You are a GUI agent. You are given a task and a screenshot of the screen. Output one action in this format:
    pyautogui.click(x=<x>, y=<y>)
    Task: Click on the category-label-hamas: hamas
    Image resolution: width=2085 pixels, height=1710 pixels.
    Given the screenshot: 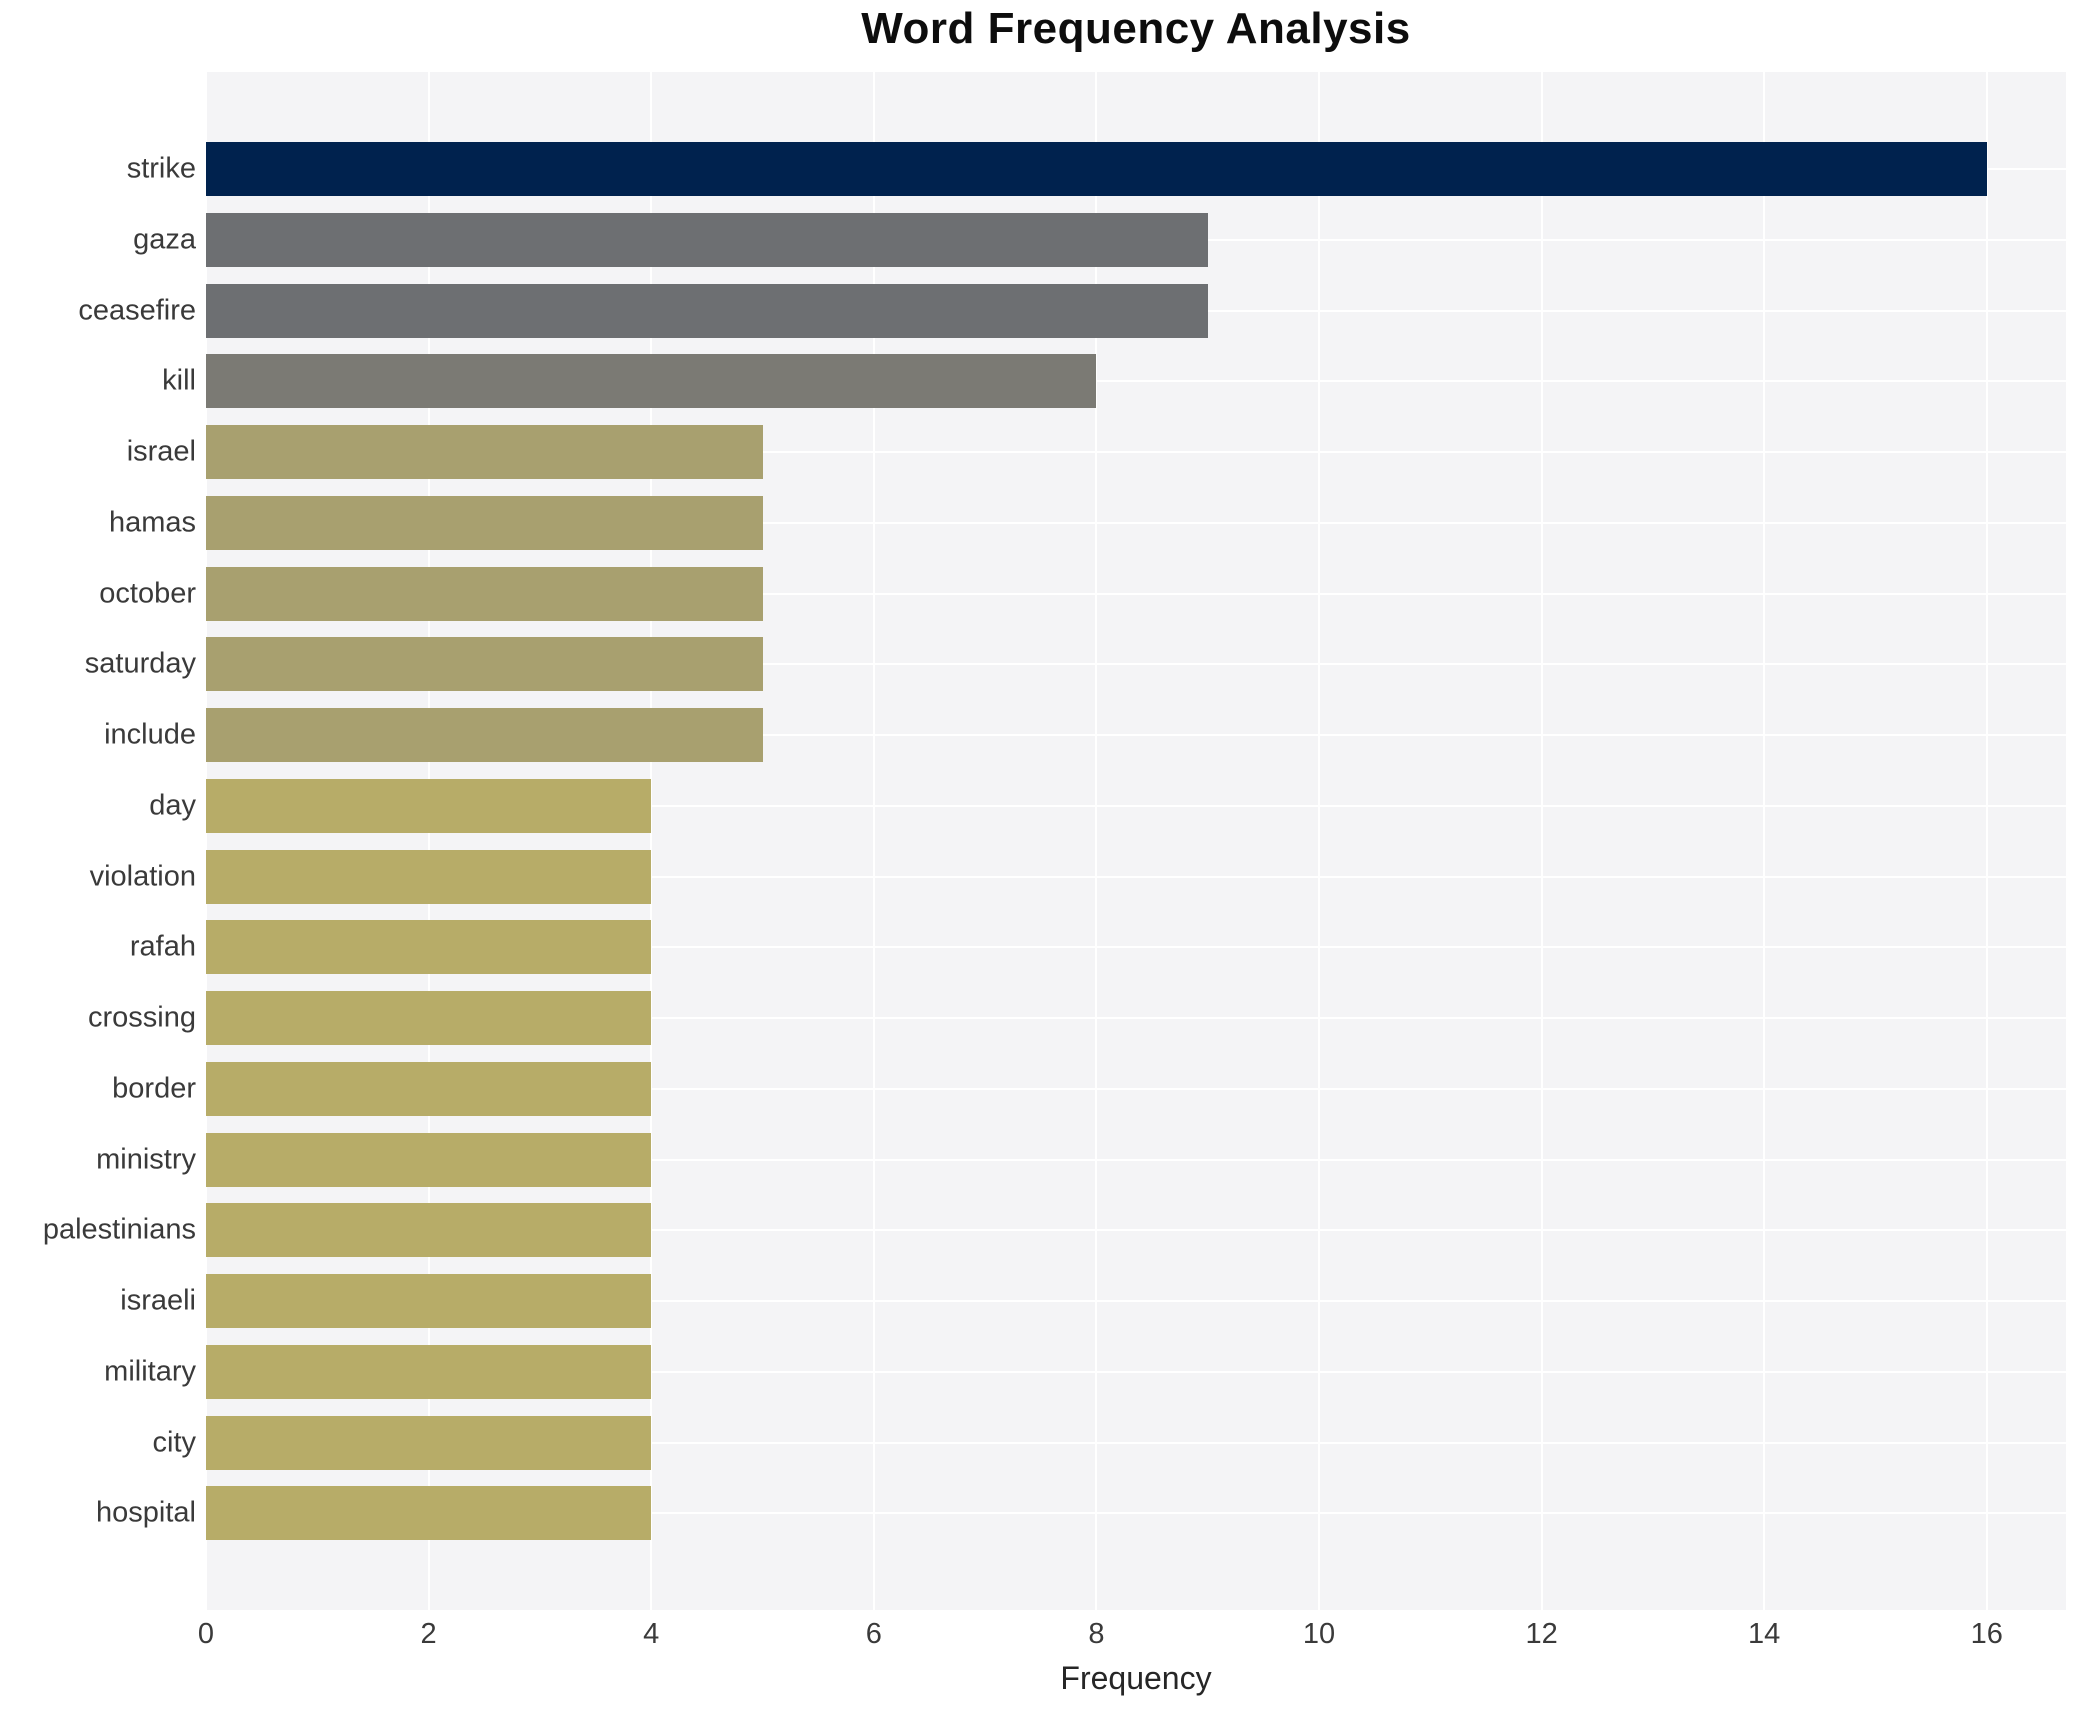 What is the action you would take?
    pyautogui.click(x=152, y=522)
    